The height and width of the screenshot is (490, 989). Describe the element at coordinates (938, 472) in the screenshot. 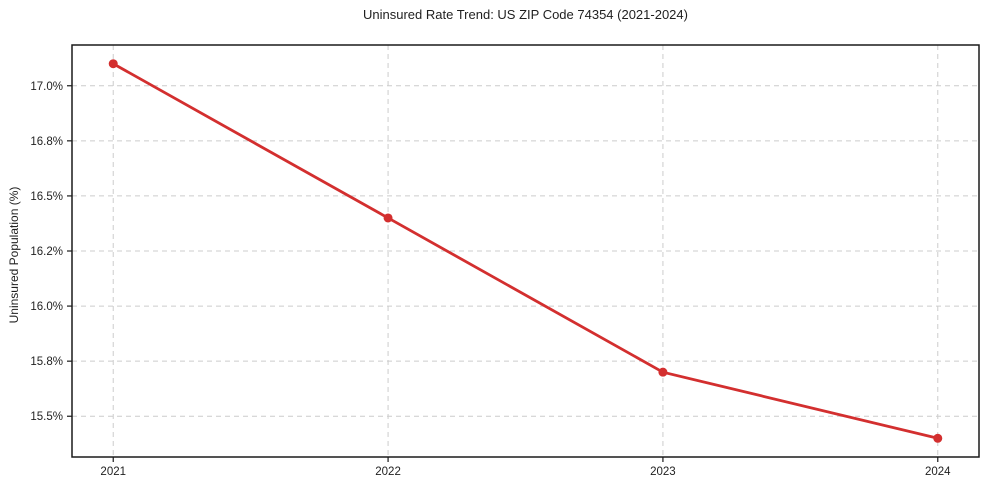

I see `x-tick-label: 2024` at that location.